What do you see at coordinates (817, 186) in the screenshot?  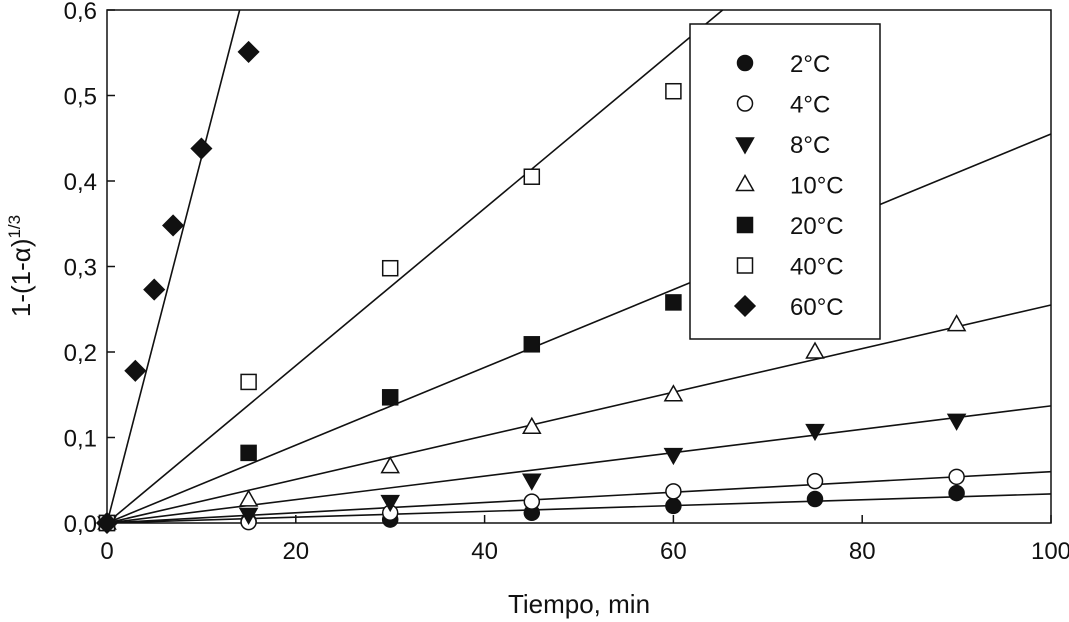 I see `legend-label-3: 10°C` at bounding box center [817, 186].